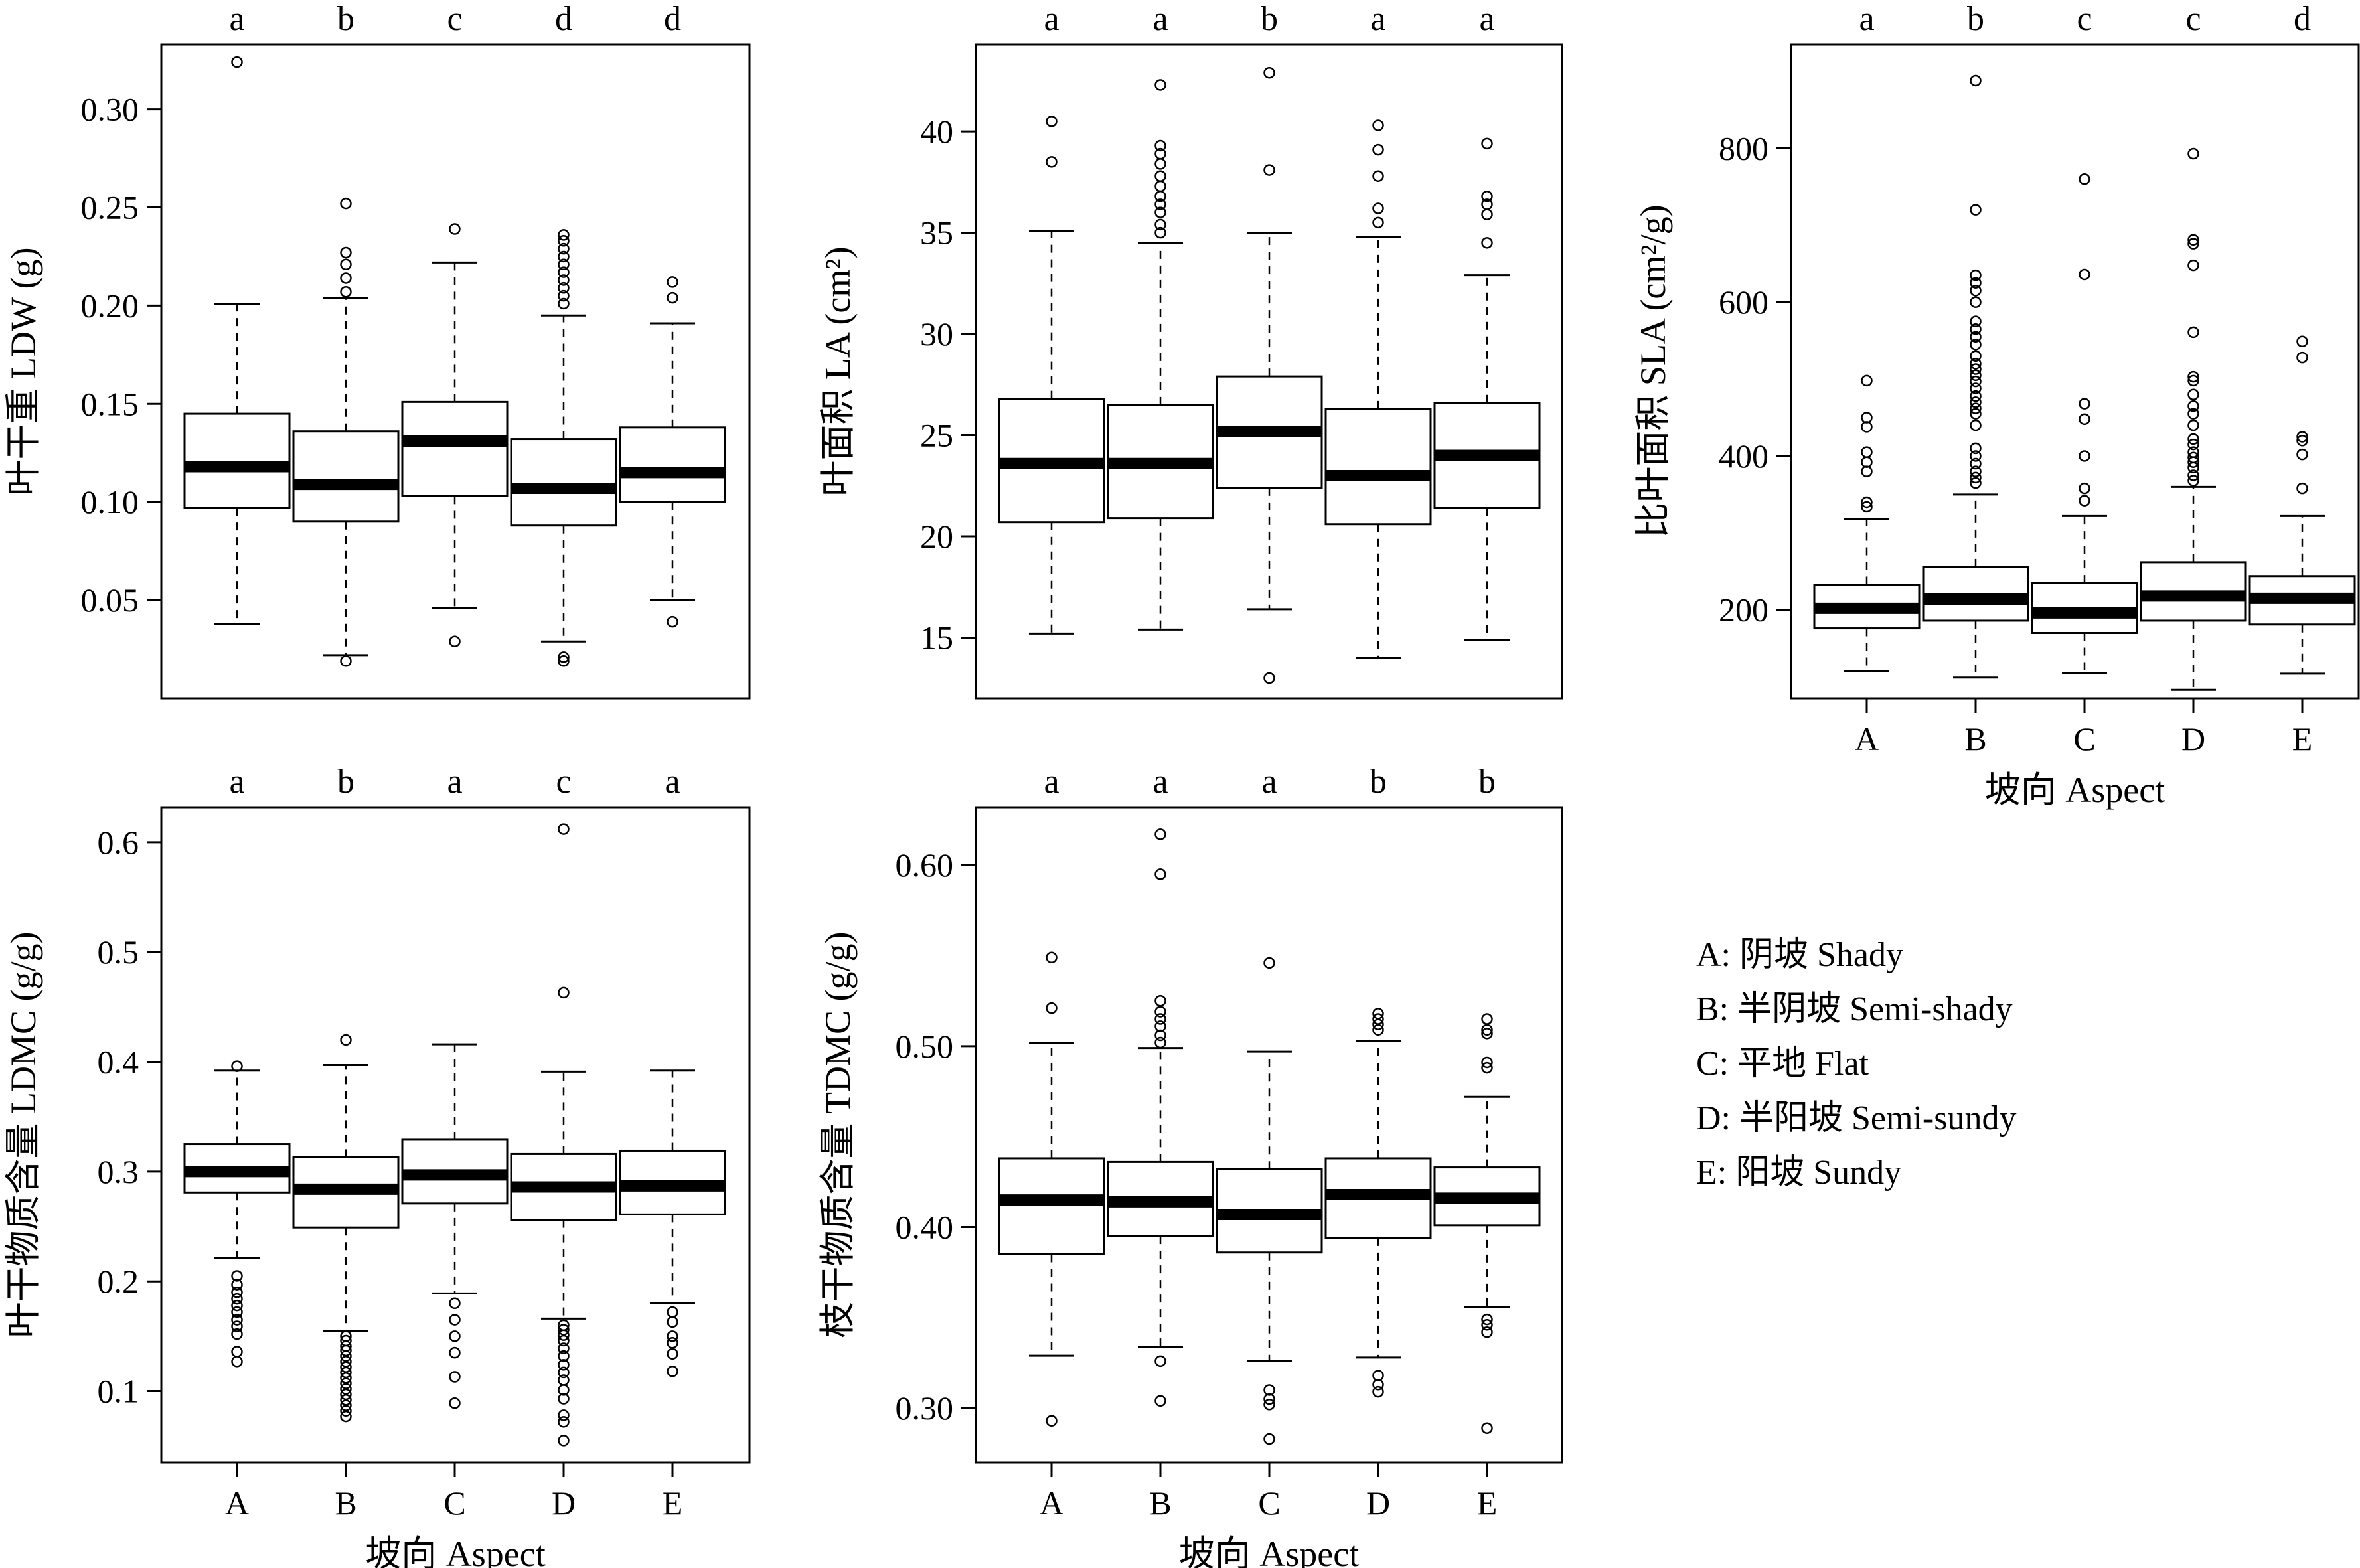 Image resolution: width=2360 pixels, height=1568 pixels. Describe the element at coordinates (936, 436) in the screenshot. I see `y-tick-label: 25` at that location.